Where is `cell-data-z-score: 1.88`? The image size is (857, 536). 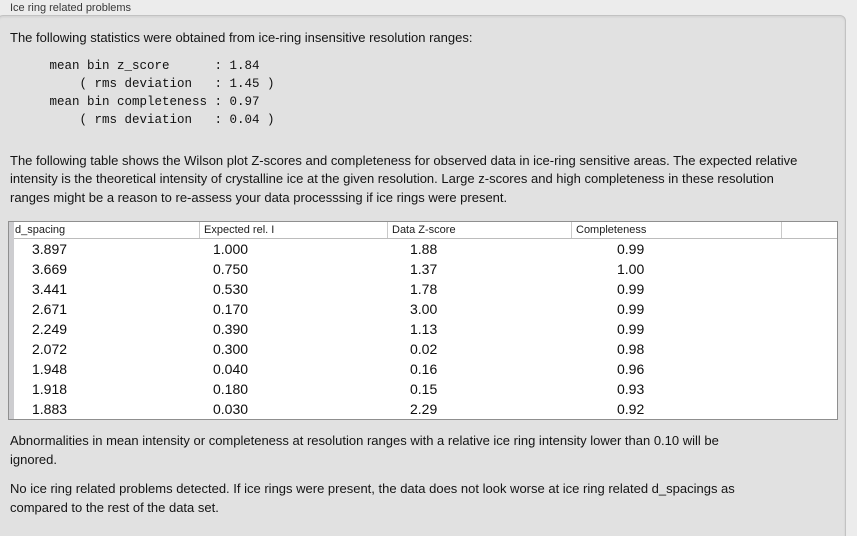
cell-data-z-score: 1.88 is located at coordinates (424, 249).